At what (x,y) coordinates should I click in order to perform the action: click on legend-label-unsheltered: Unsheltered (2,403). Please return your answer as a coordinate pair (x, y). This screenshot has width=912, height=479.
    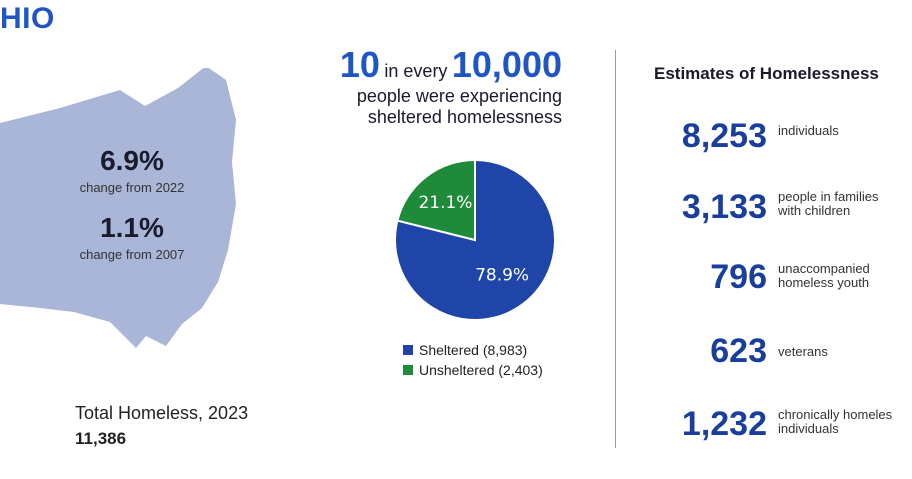
    Looking at the image, I should click on (481, 370).